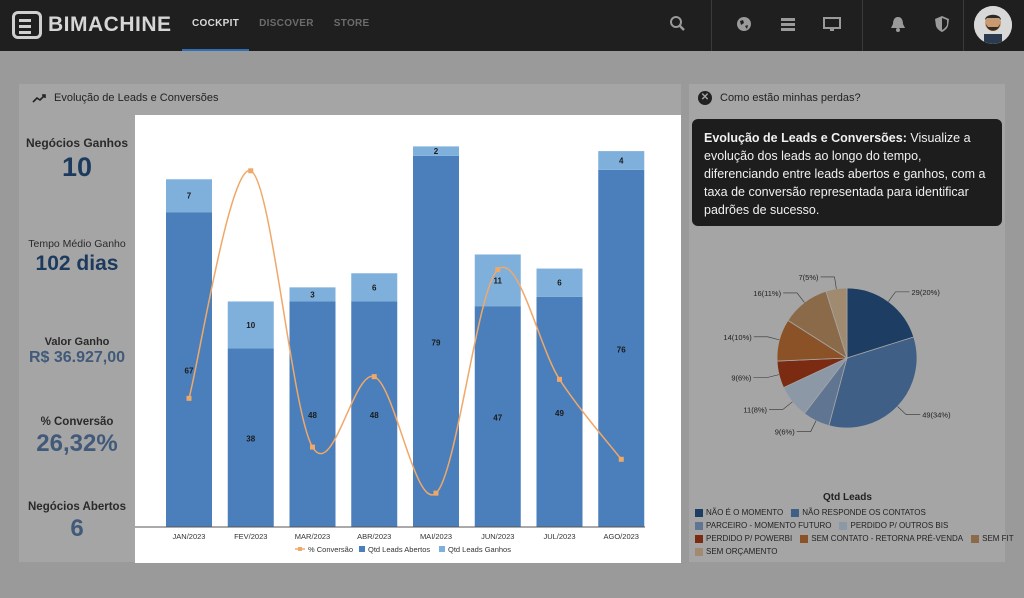 The width and height of the screenshot is (1024, 598). I want to click on legend-marker-conversao, so click(300, 549).